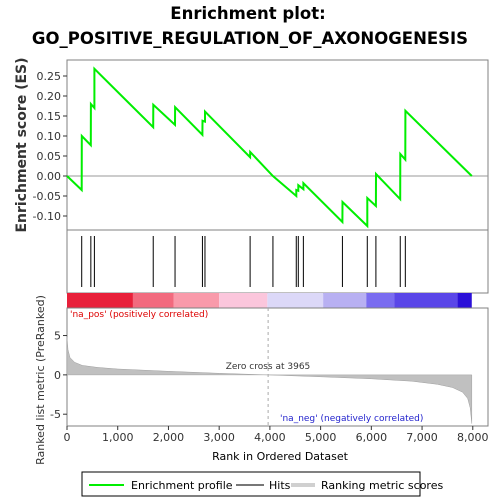 This screenshot has width=500, height=500. Describe the element at coordinates (372, 437) in the screenshot. I see `rank-xtick-label: 6,000` at that location.